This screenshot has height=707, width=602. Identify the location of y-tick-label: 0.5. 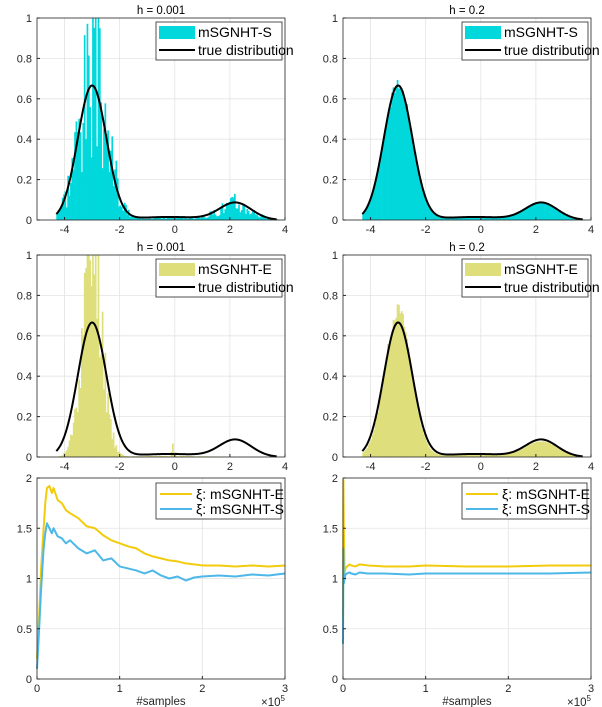
(24, 630).